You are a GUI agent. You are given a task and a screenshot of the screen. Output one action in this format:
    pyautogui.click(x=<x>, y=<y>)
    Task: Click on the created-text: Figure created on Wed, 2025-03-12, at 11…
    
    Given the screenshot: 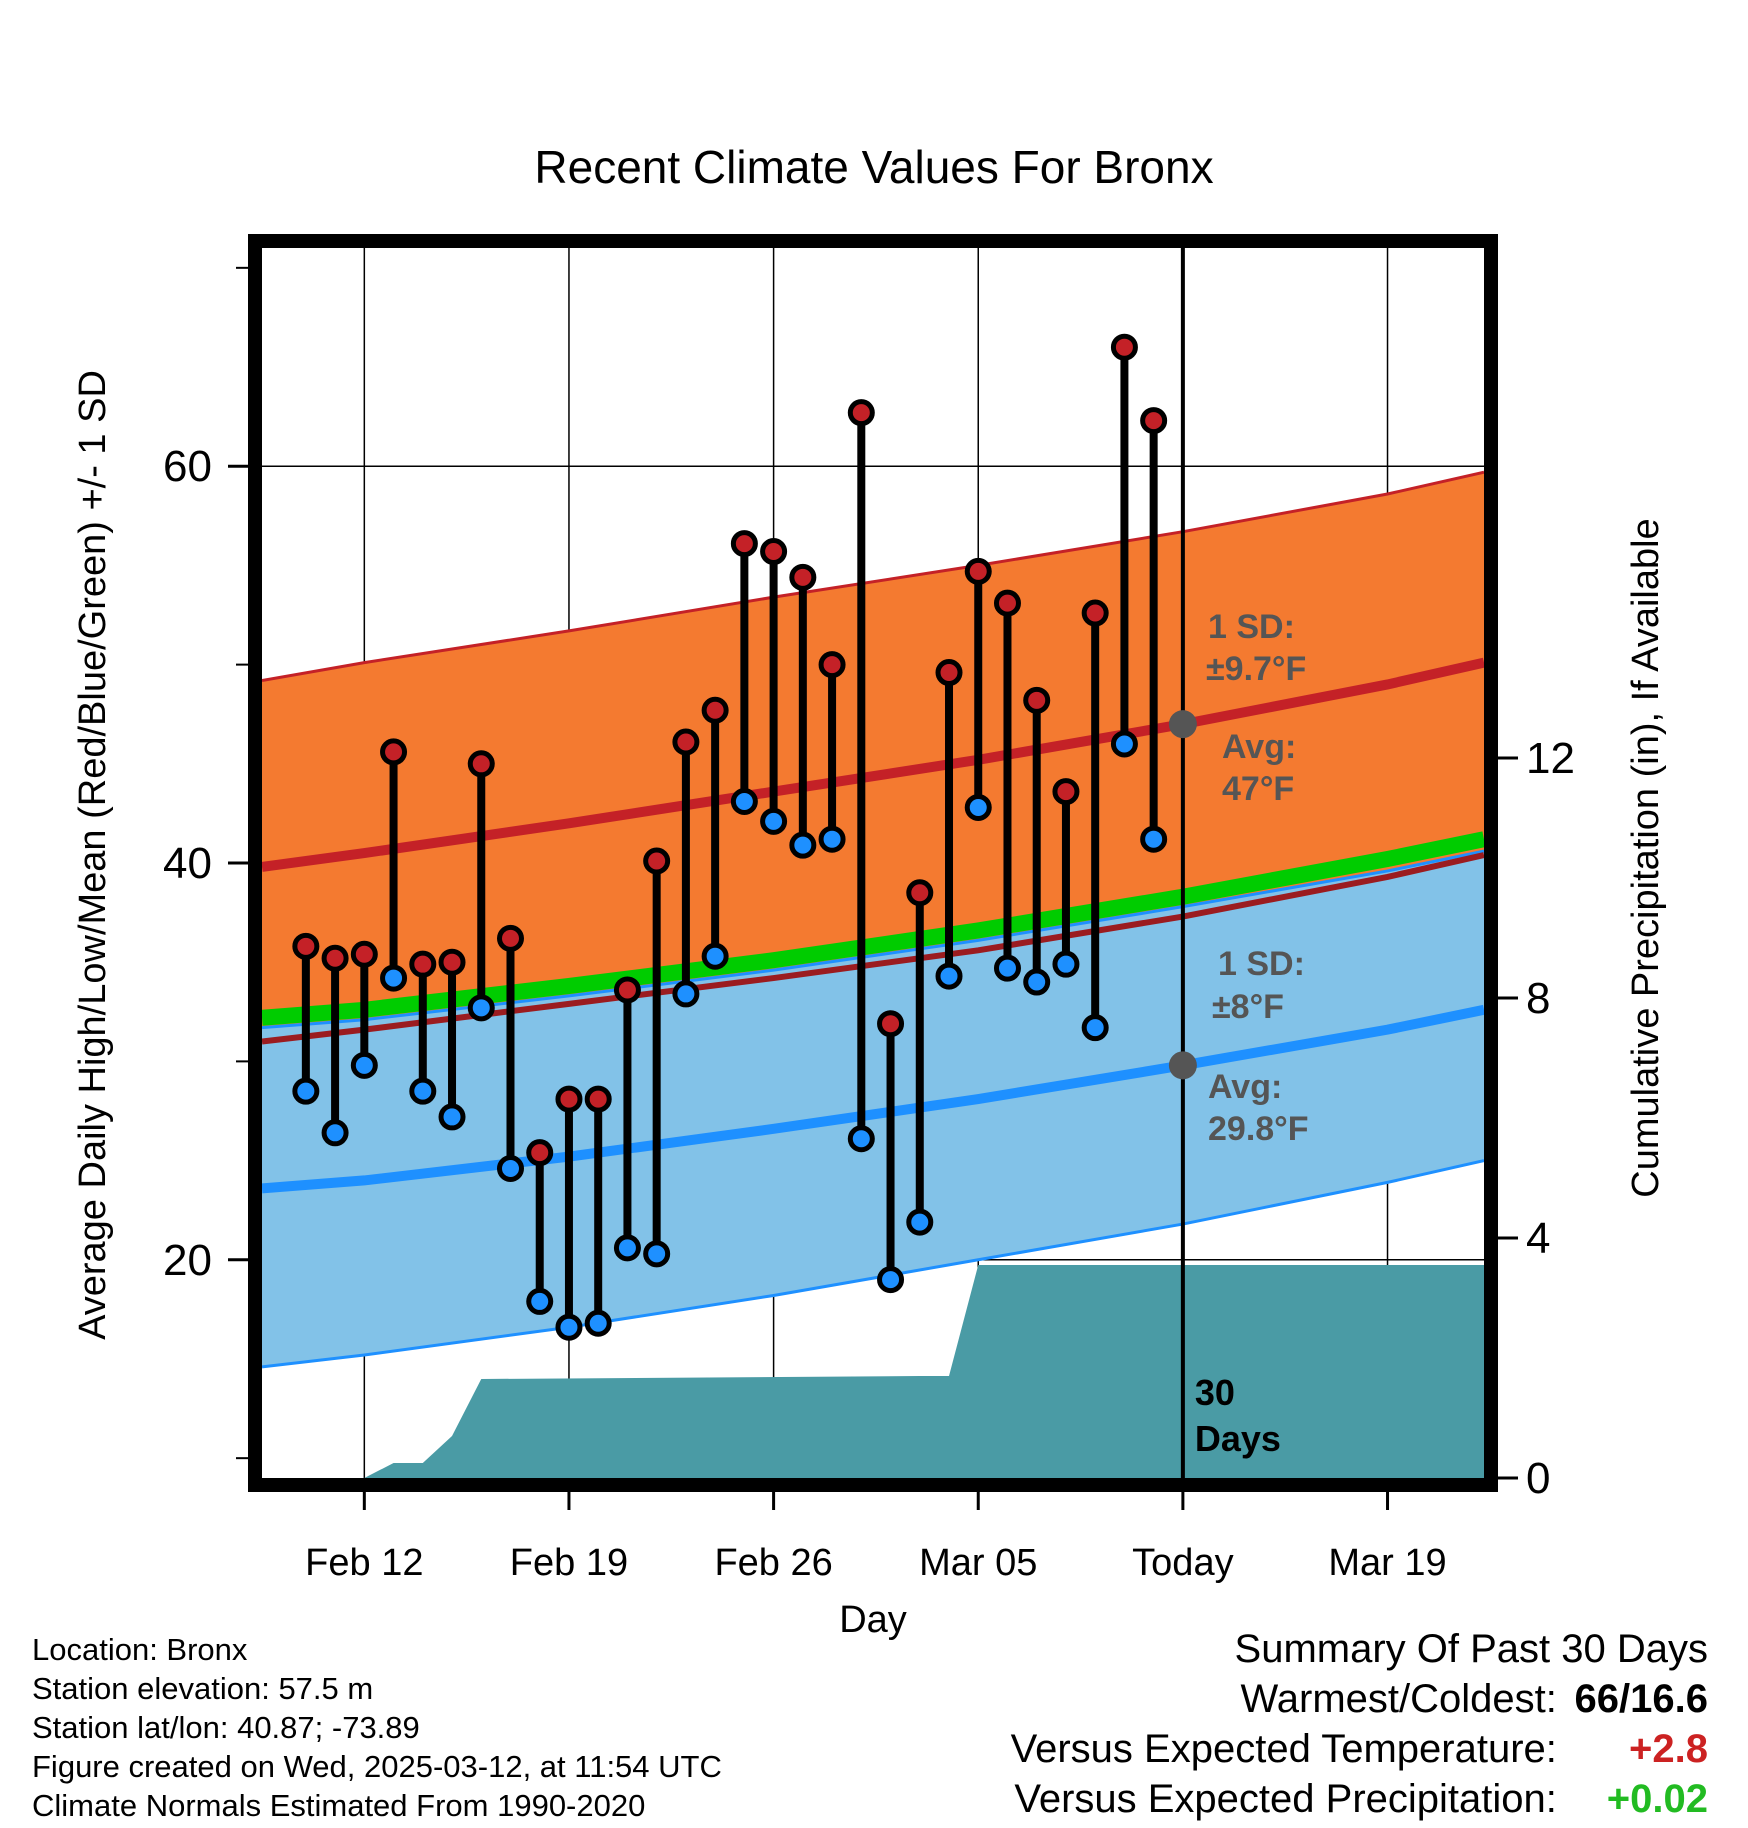 What is the action you would take?
    pyautogui.click(x=377, y=1766)
    